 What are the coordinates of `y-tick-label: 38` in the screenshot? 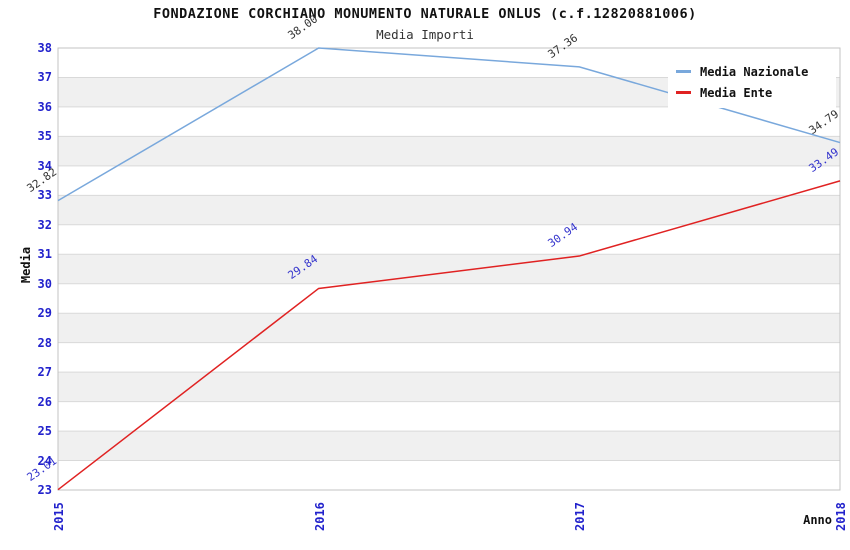 It's located at (44, 48).